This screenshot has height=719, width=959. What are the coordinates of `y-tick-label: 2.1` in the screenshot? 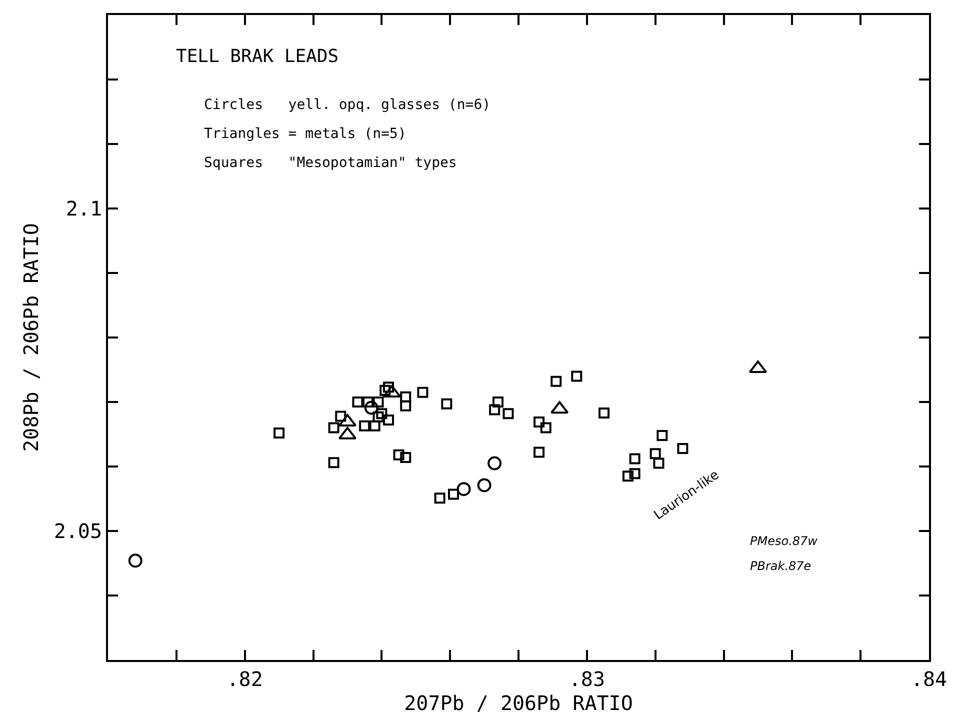 It's located at (84, 208).